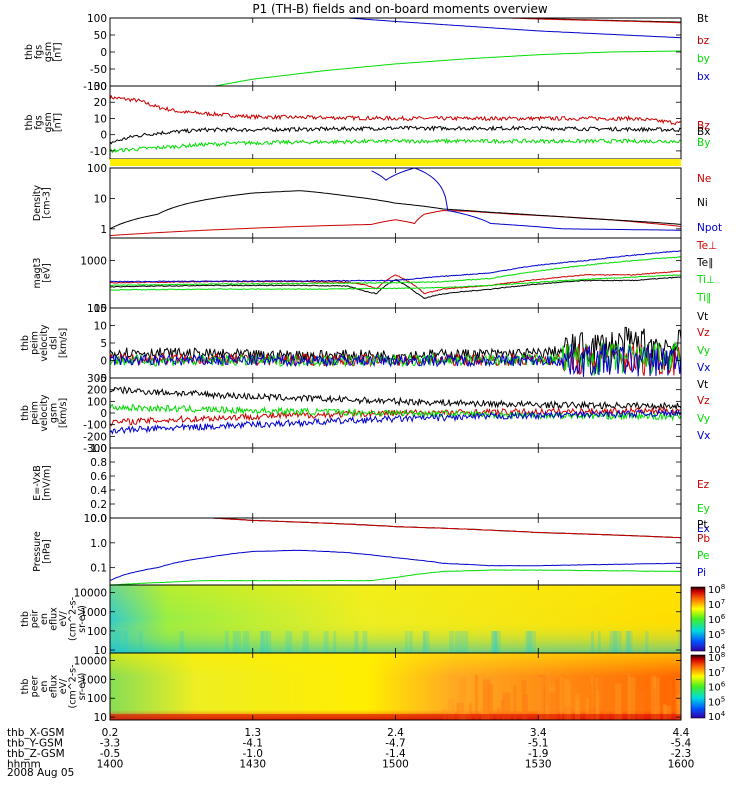 Image resolution: width=750 pixels, height=804 pixels. What do you see at coordinates (681, 733) in the screenshot?
I see `ephemeris-value: 4.4` at bounding box center [681, 733].